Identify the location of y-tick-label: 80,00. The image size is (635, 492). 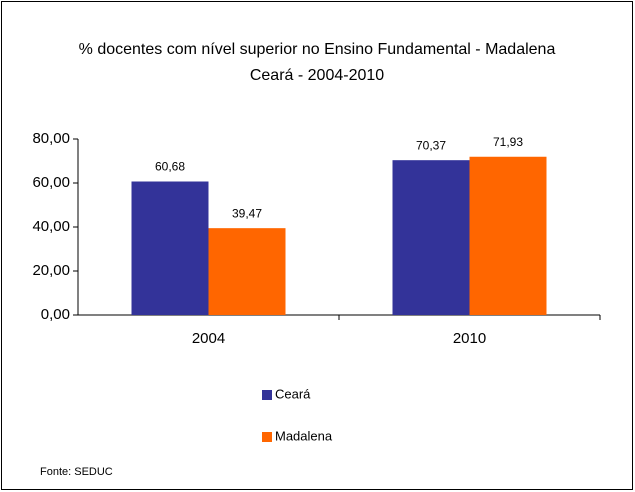
(51, 138).